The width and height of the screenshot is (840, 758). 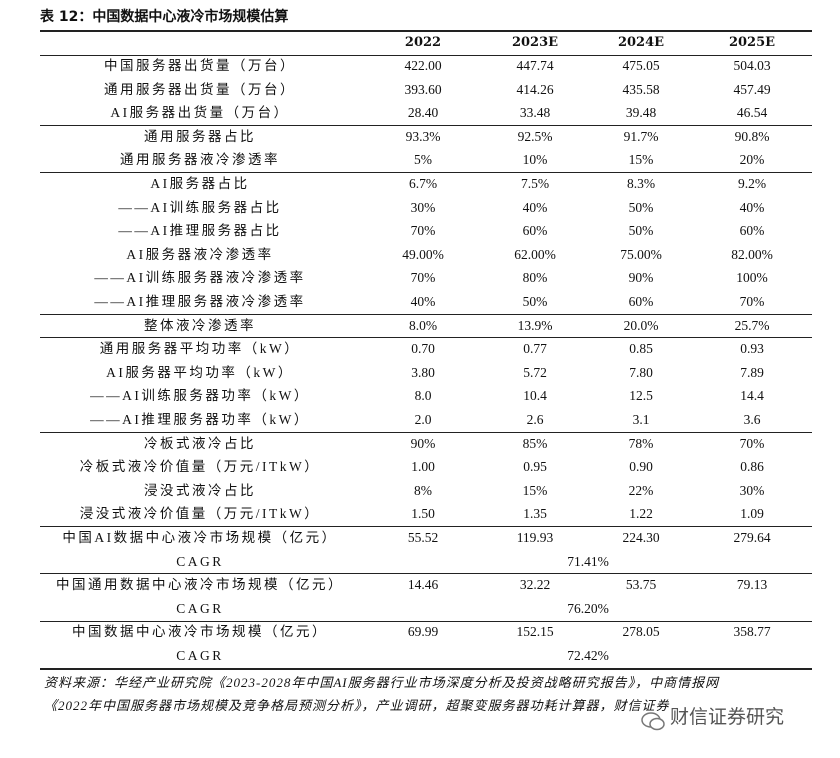 What do you see at coordinates (200, 372) in the screenshot?
I see `row-label: AI服务器平均功率（kW）` at bounding box center [200, 372].